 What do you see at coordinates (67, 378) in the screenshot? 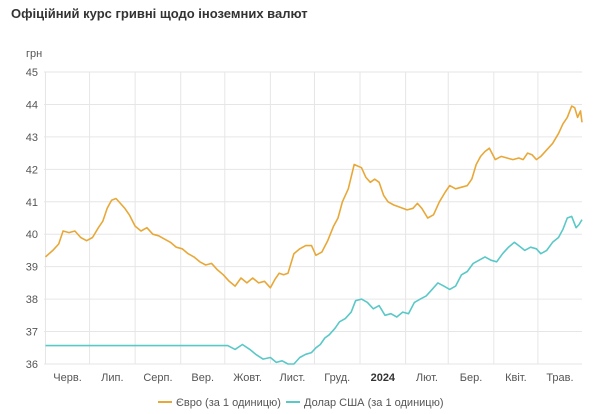
I see `x-tick-label: Черв.` at bounding box center [67, 378].